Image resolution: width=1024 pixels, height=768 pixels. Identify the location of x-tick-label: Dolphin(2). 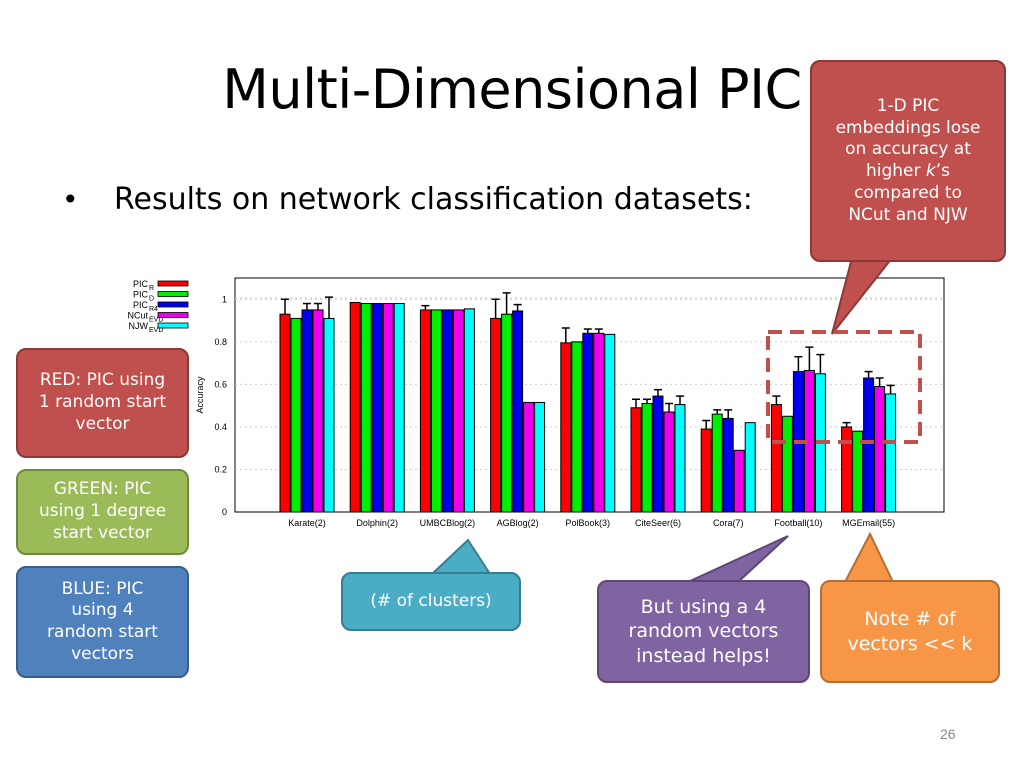
(377, 523).